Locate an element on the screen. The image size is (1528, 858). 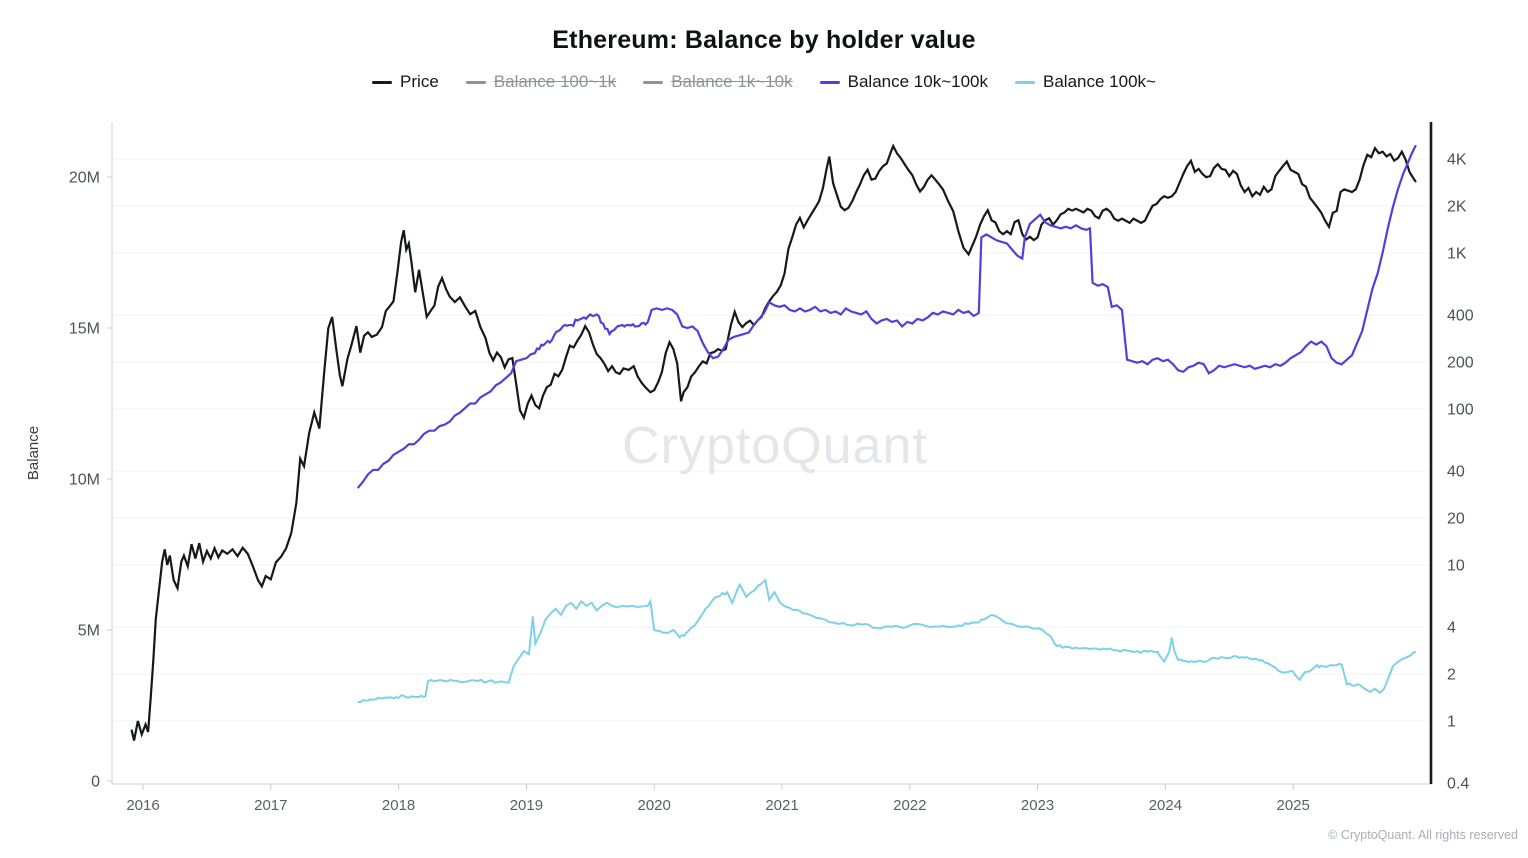
legend-label: Balance 100~1k is located at coordinates (555, 81).